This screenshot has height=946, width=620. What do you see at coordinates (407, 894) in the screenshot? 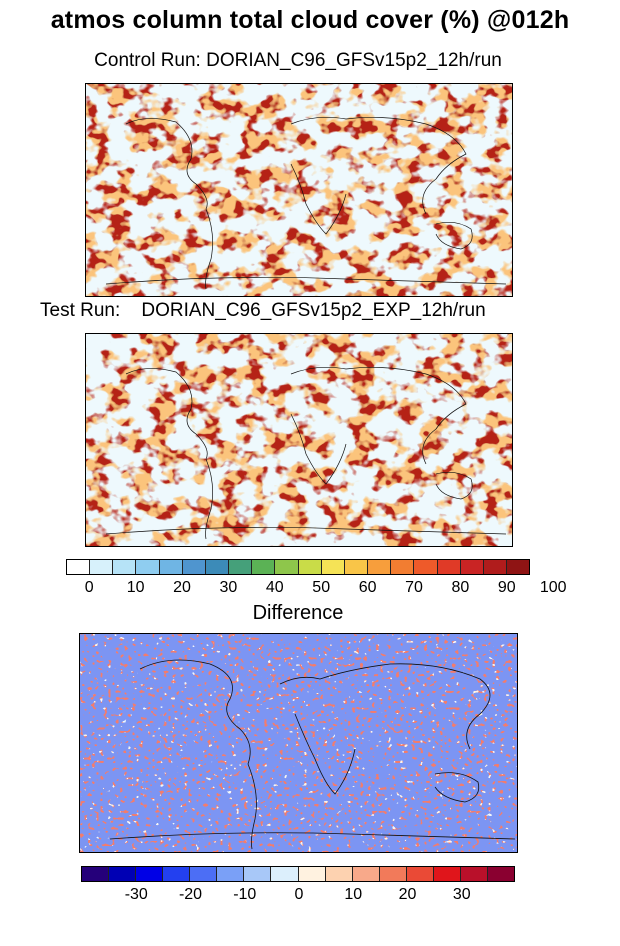
I see `difference-colorbar-tick-label: 20` at bounding box center [407, 894].